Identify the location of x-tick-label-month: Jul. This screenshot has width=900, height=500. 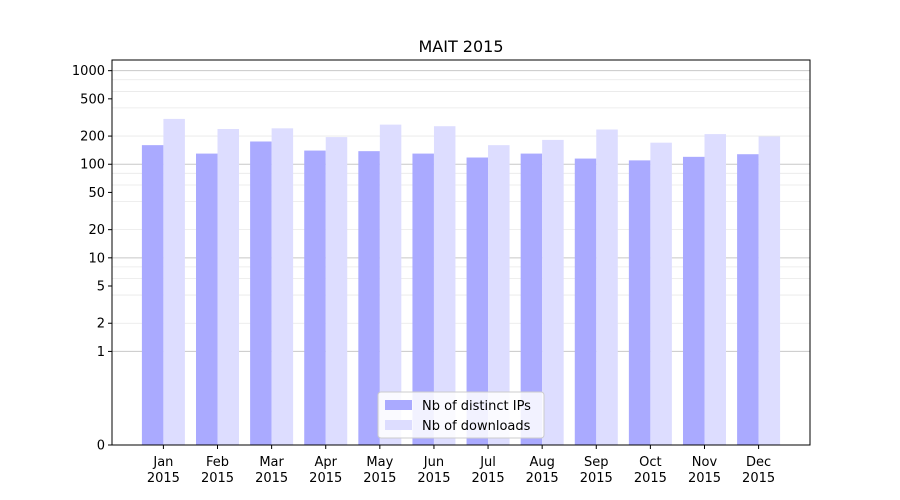
(487, 462).